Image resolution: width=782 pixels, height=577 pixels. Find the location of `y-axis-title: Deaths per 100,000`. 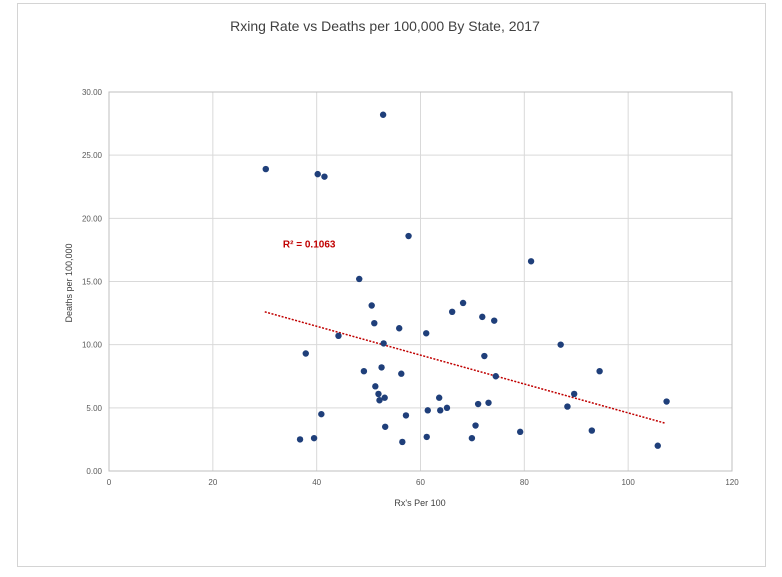

y-axis-title: Deaths per 100,000 is located at coordinates (69, 282).